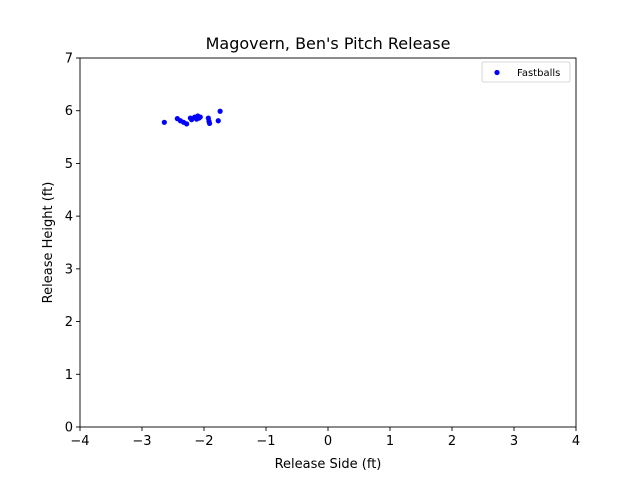 This screenshot has width=640, height=480. I want to click on y-axis-label: Release Height (ft), so click(48, 243).